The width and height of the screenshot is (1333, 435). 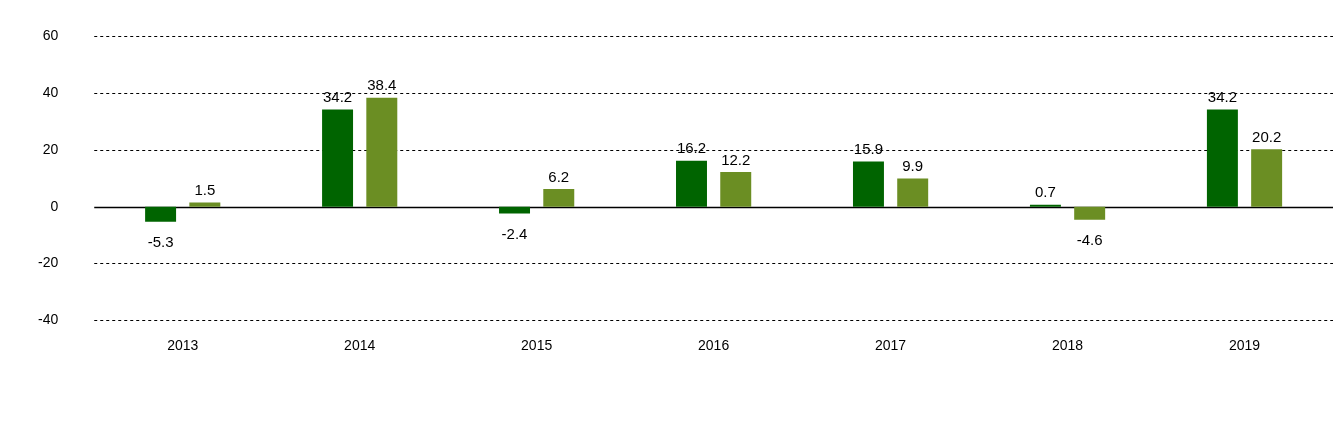 What do you see at coordinates (736, 159) in the screenshot?
I see `data-label: 12.2` at bounding box center [736, 159].